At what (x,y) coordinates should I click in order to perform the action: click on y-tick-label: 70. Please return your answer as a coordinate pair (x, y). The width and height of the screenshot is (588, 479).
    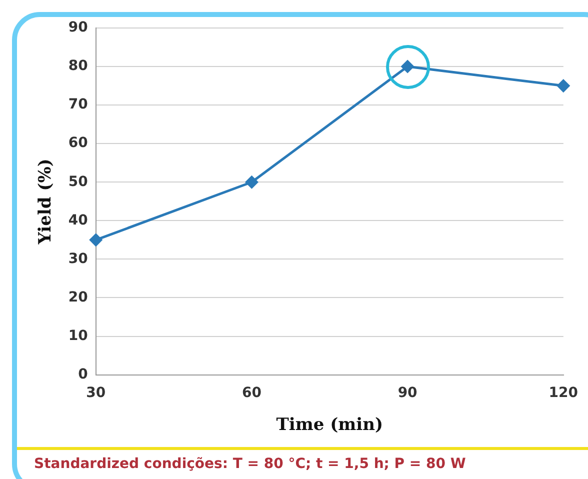
    Looking at the image, I should click on (78, 104).